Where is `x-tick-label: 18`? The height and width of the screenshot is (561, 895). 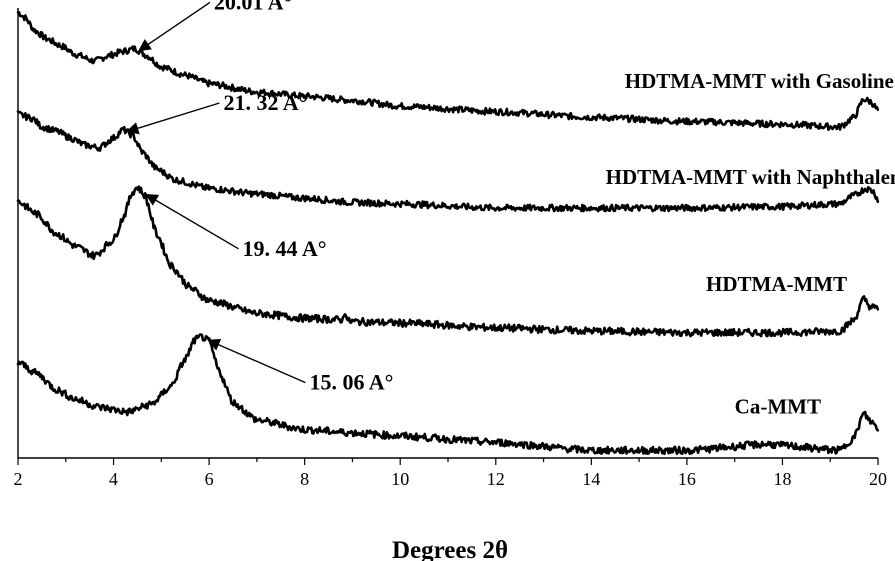
x-tick-label: 18 is located at coordinates (782, 479).